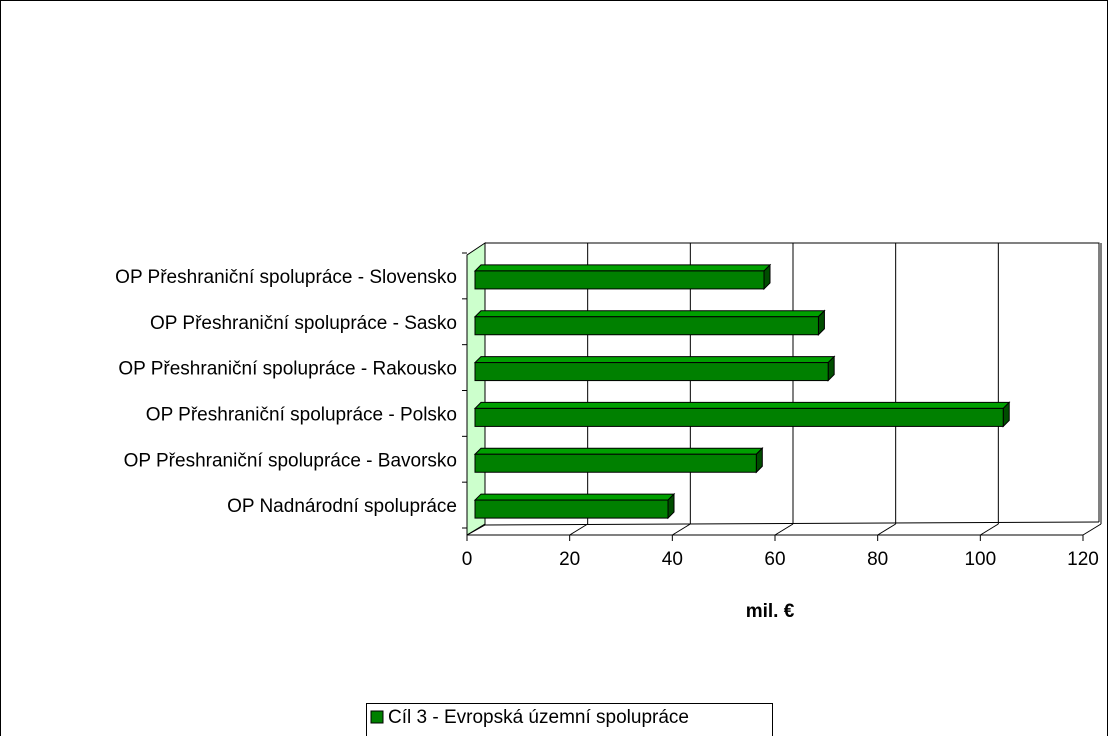  I want to click on x-tick-label: 120, so click(1083, 559).